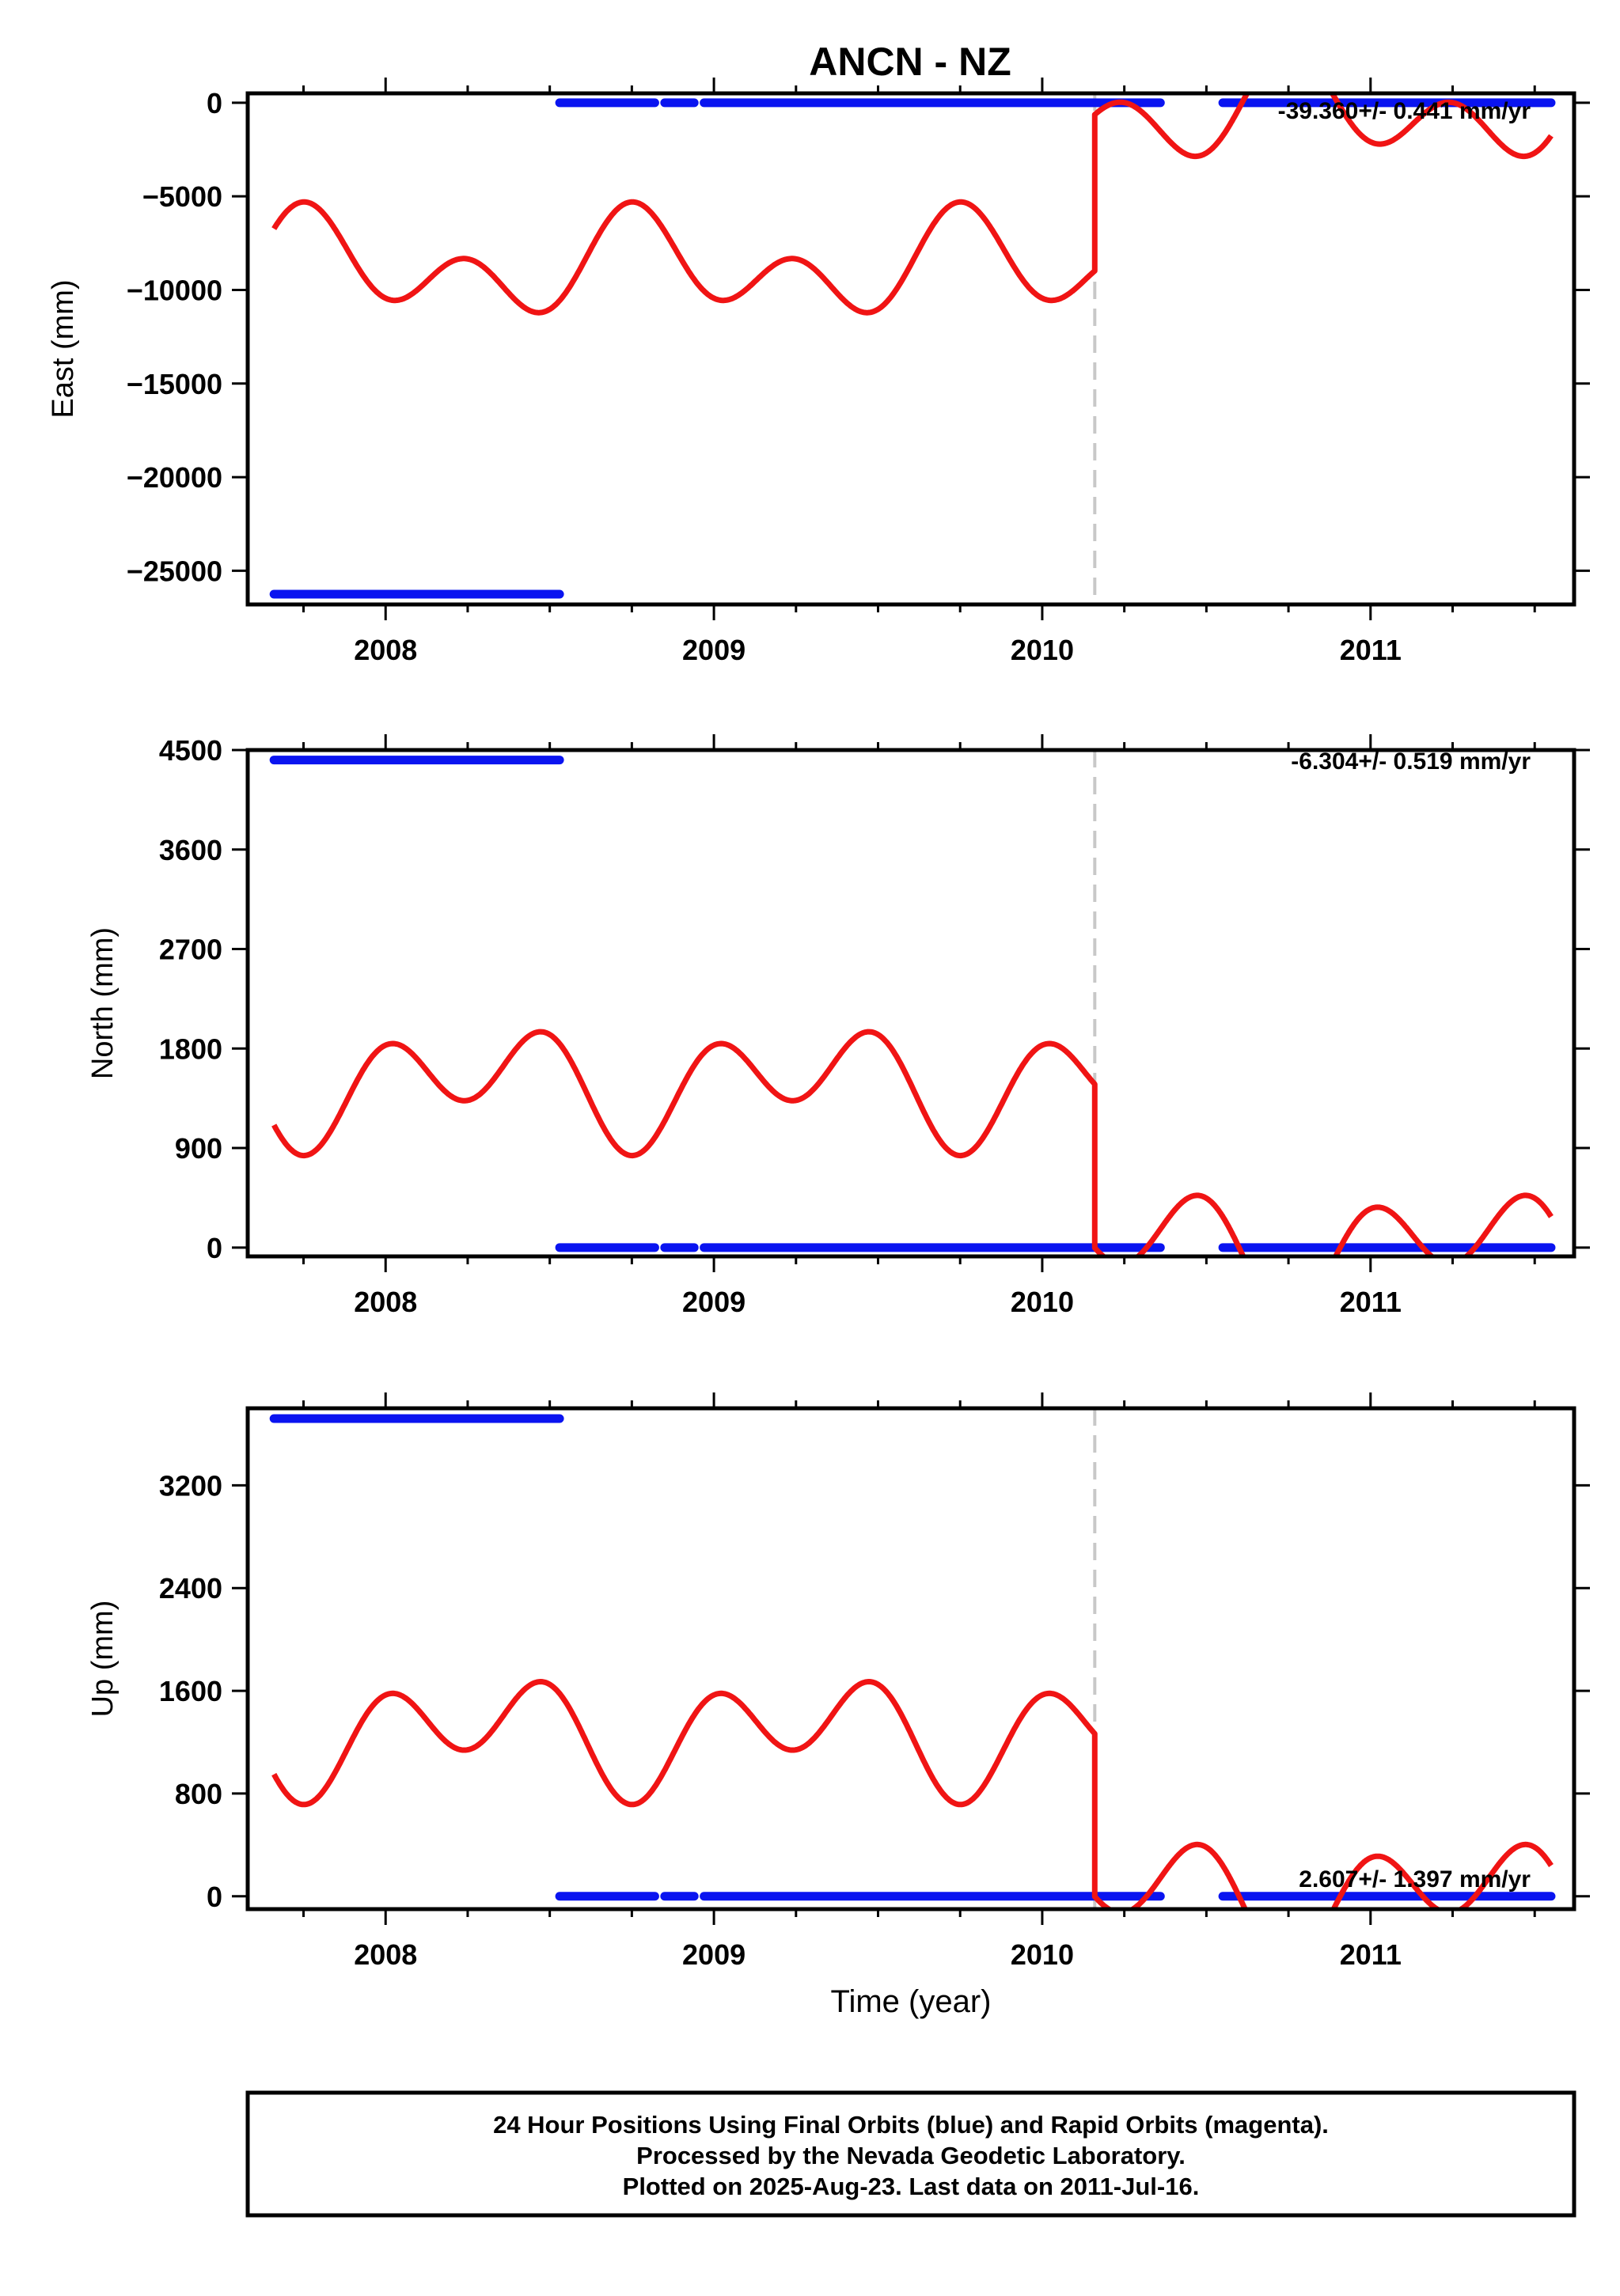 Image resolution: width=1620 pixels, height=2296 pixels. I want to click on velocity-label: -39.360+/- 0.441 mm/yr, so click(1404, 111).